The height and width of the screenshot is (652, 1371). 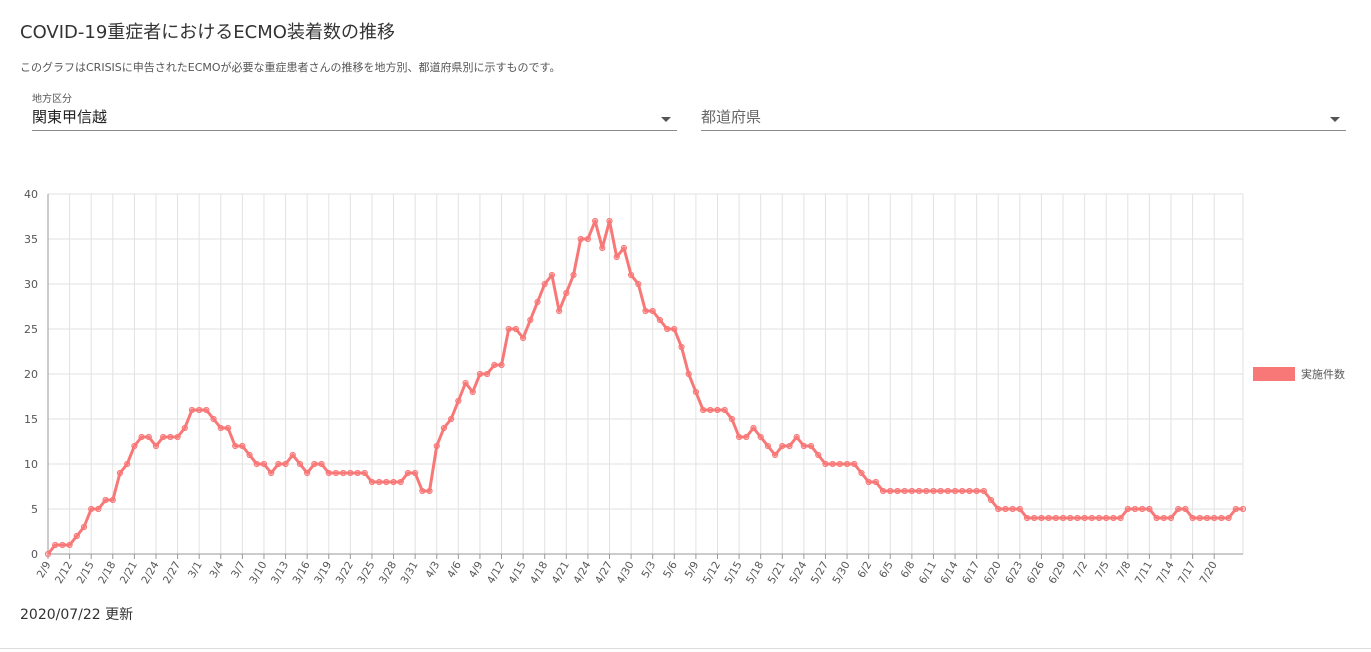 I want to click on x-tick-label: 3/16, so click(x=302, y=572).